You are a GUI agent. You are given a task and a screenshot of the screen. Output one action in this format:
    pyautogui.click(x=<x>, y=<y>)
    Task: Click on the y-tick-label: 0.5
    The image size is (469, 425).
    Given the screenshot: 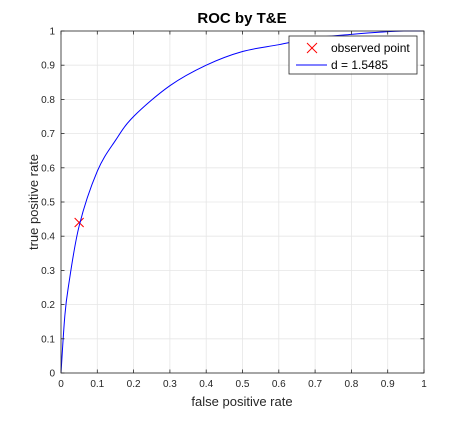 What is the action you would take?
    pyautogui.click(x=48, y=203)
    